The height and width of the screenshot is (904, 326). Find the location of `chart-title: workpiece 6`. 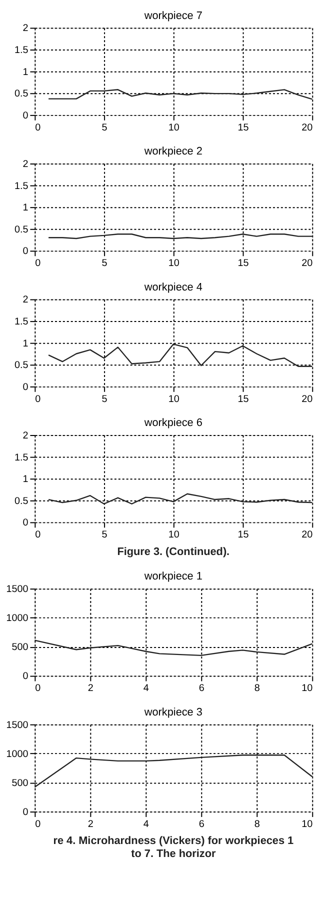

chart-title: workpiece 6 is located at coordinates (172, 423).